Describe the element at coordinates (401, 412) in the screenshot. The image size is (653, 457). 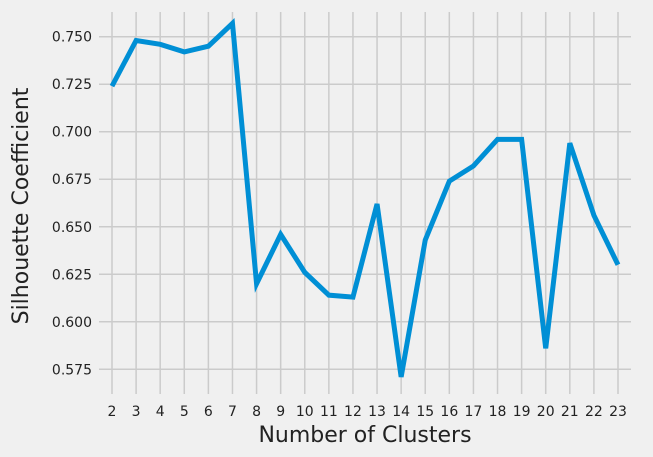
I see `x-tick-label: 14` at that location.